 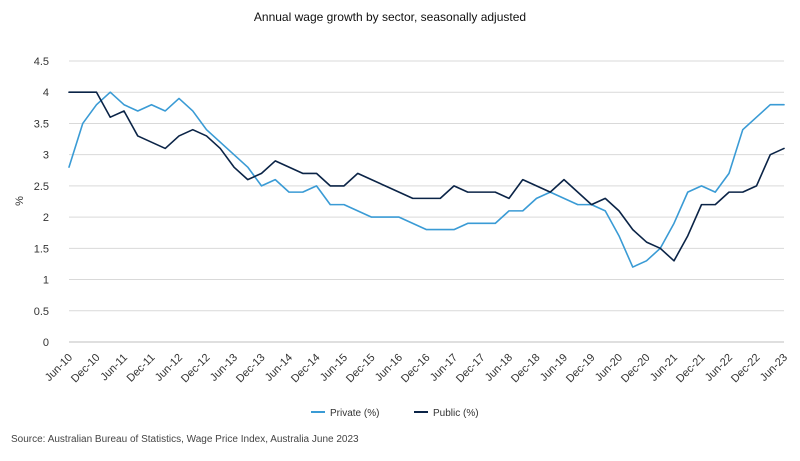 What do you see at coordinates (526, 369) in the screenshot?
I see `x-tick-label: Dec-18` at bounding box center [526, 369].